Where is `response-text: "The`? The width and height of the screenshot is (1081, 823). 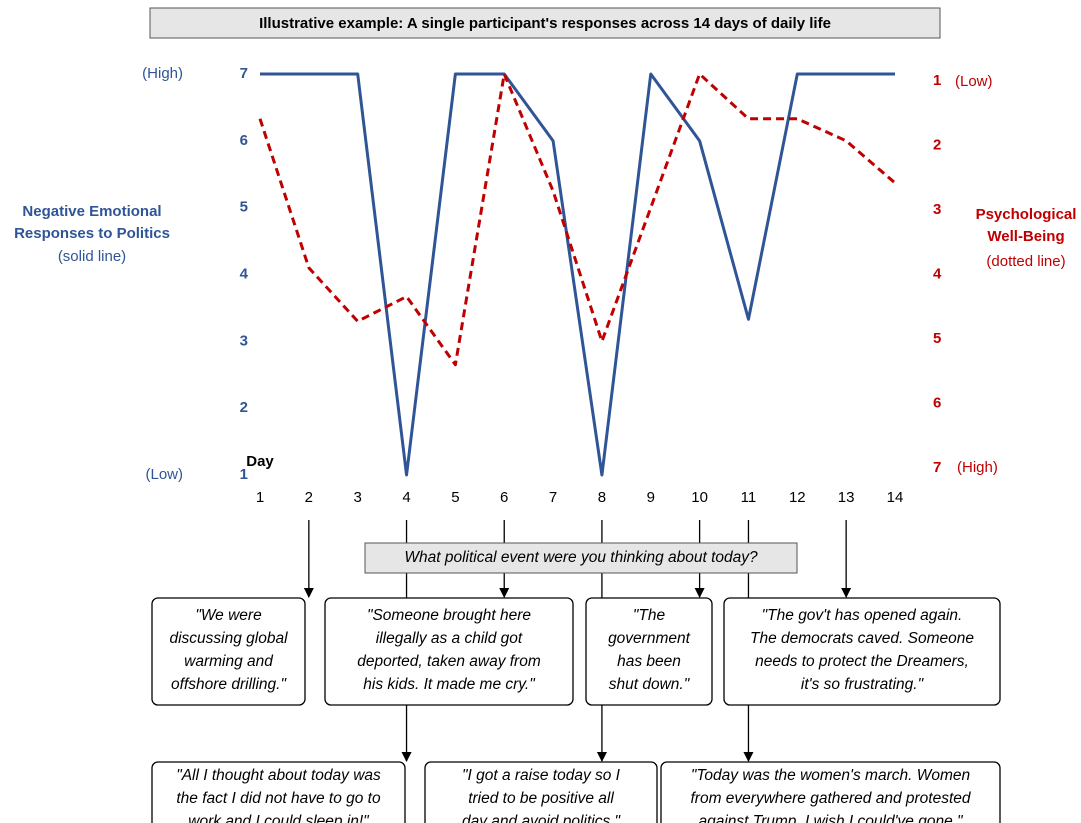 response-text: "The is located at coordinates (649, 615).